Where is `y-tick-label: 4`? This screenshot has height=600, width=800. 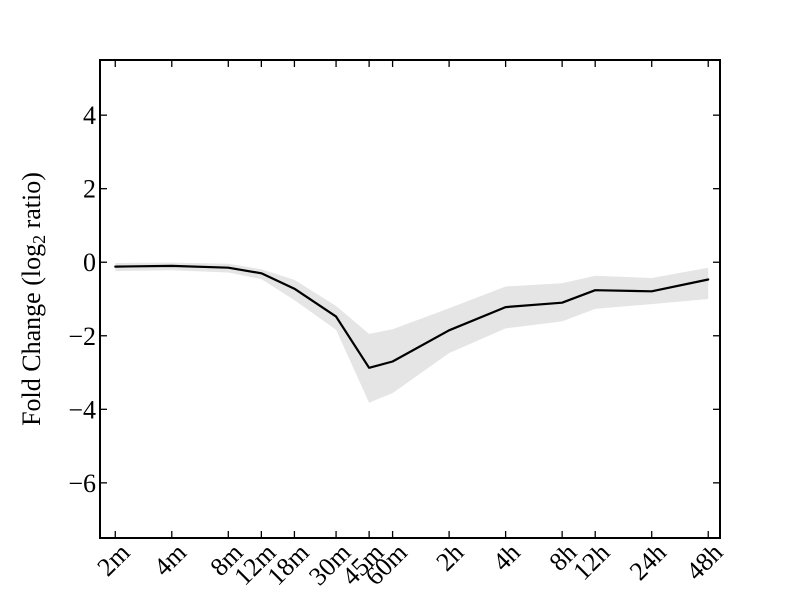
y-tick-label: 4 is located at coordinates (89, 115).